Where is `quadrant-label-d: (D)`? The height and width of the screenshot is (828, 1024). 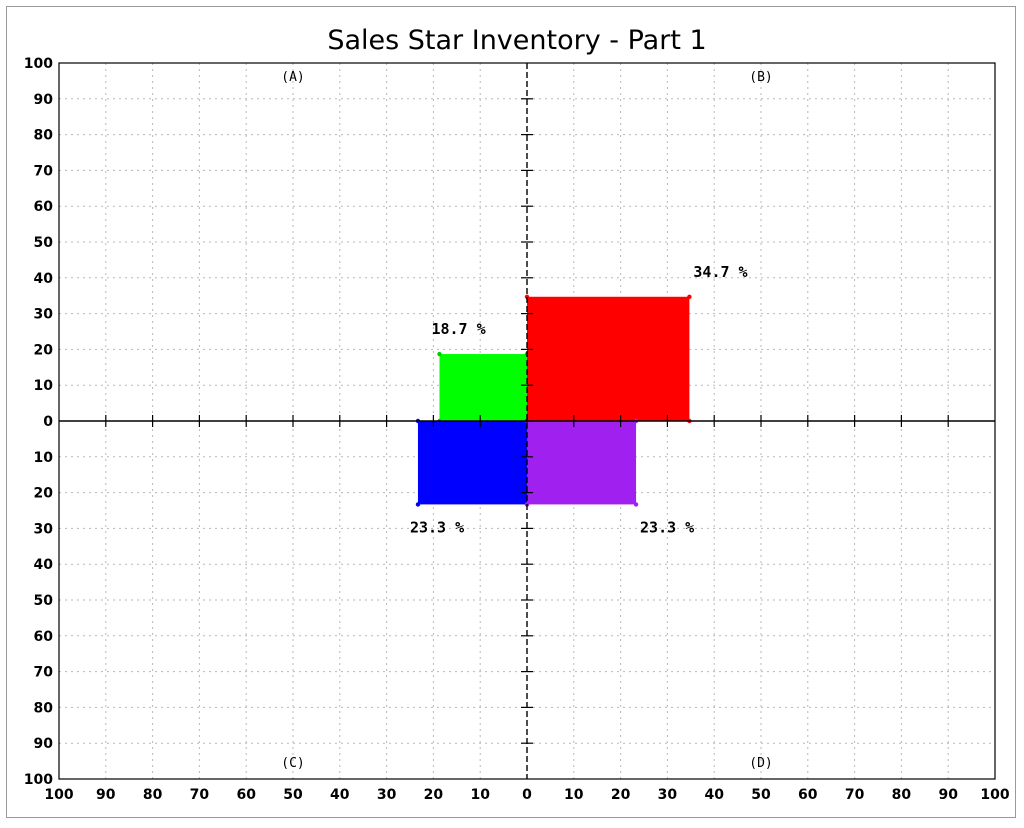 quadrant-label-d: (D) is located at coordinates (760, 763).